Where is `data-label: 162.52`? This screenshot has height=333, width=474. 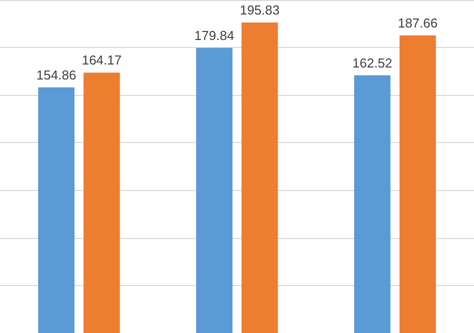 data-label: 162.52 is located at coordinates (372, 62).